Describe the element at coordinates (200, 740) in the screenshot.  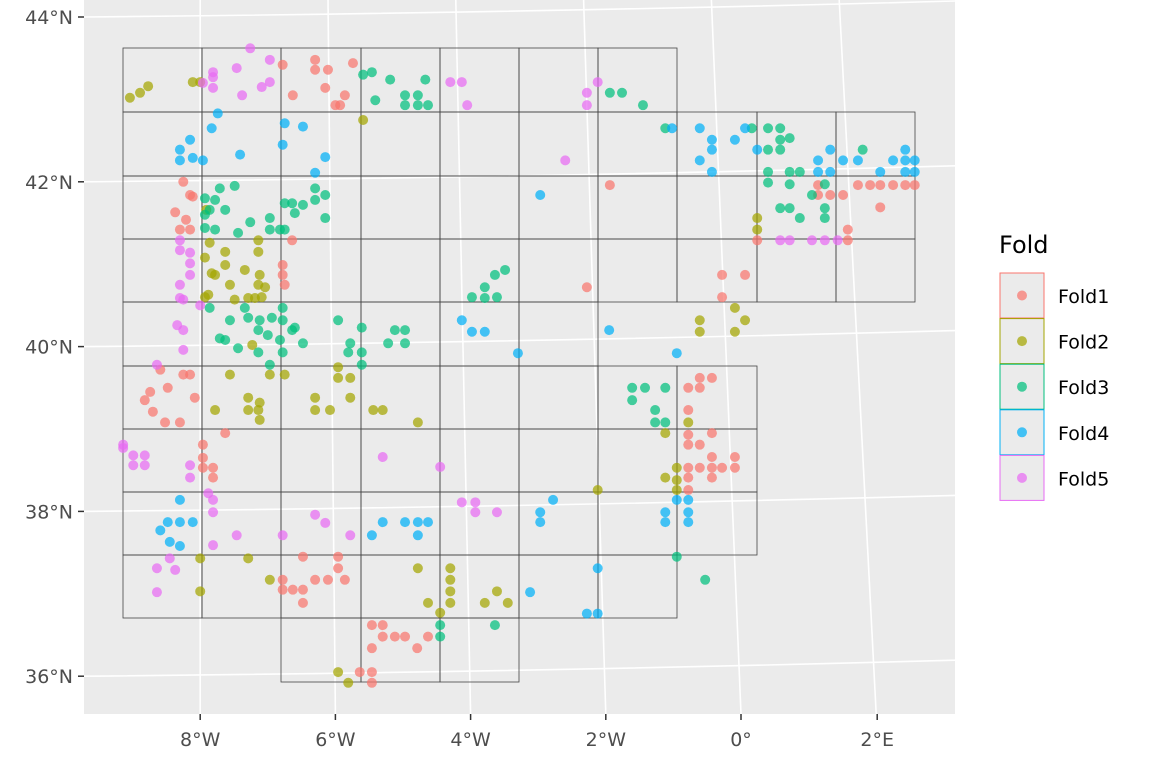
I see `x-tick-label: 8°W` at that location.